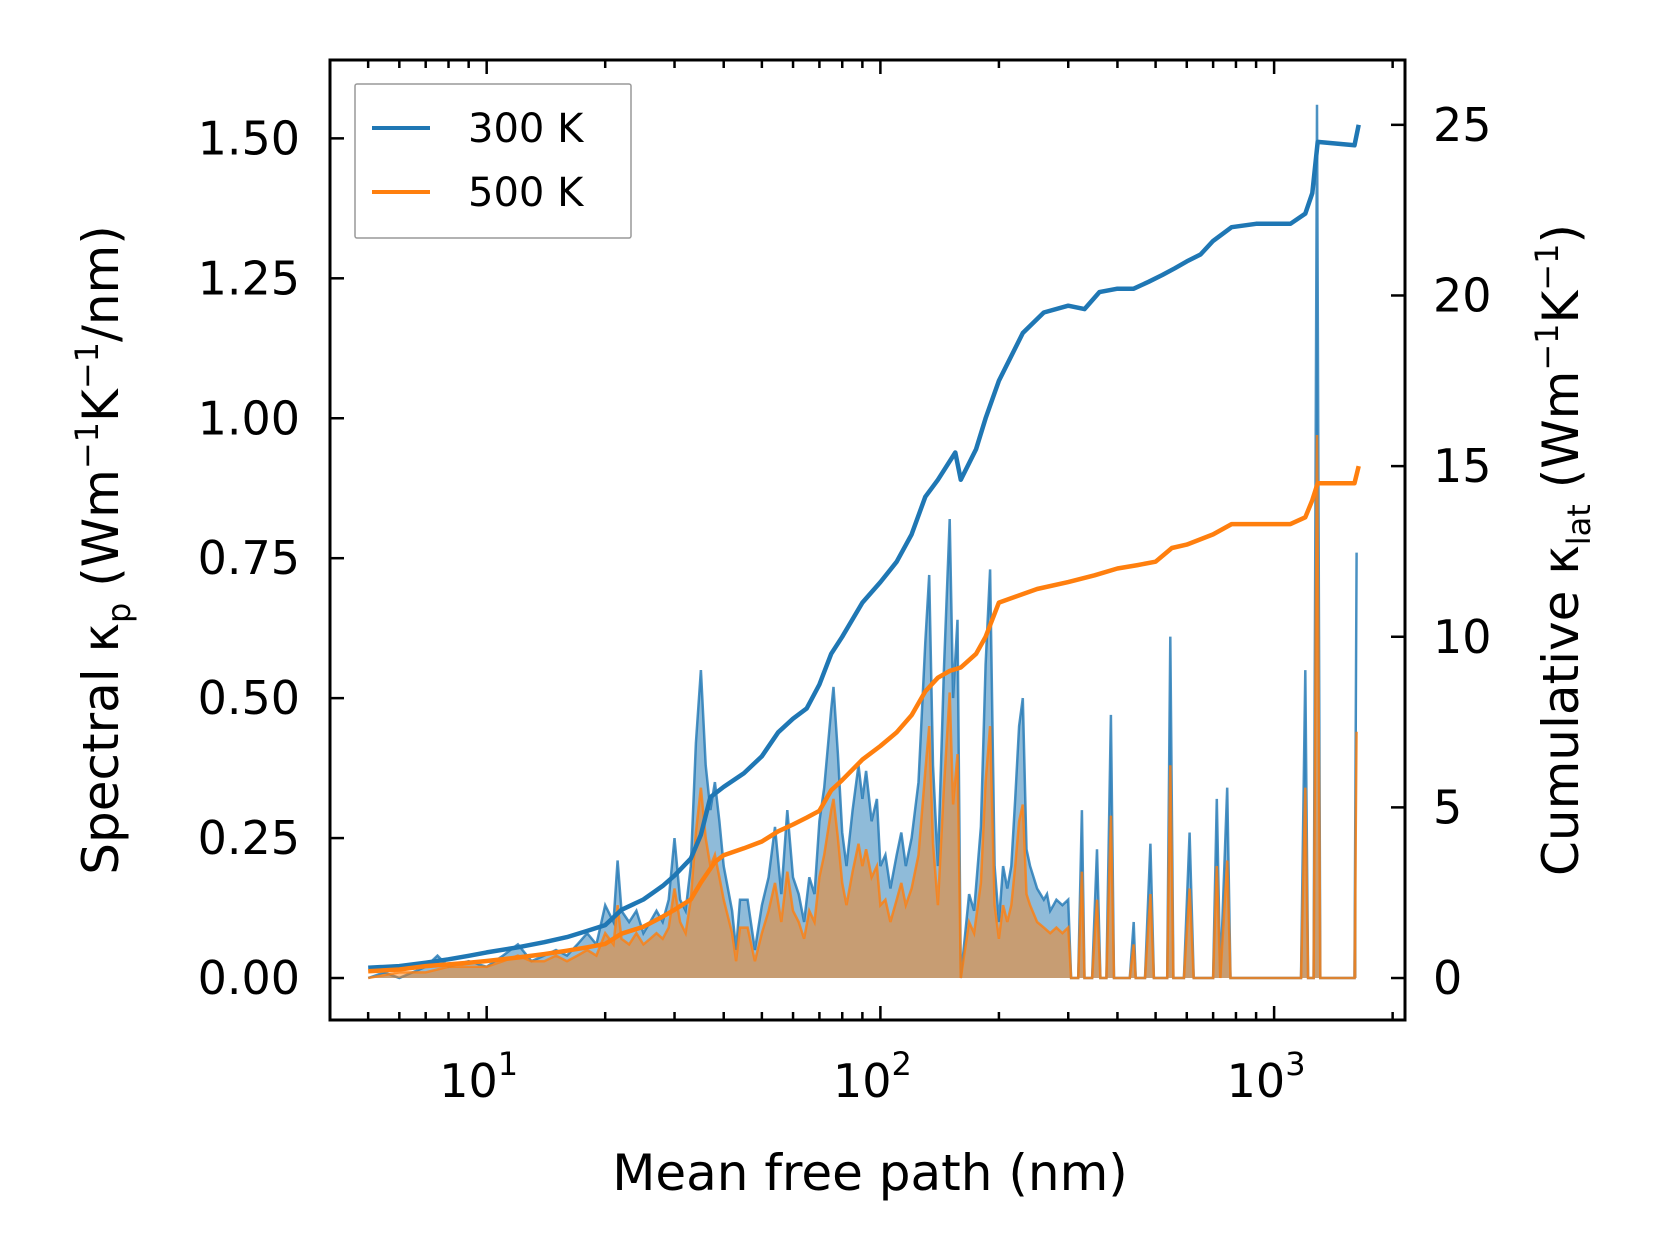 Image resolution: width=1660 pixels, height=1254 pixels. What do you see at coordinates (526, 193) in the screenshot?
I see `legend-label-500k: 500 K` at bounding box center [526, 193].